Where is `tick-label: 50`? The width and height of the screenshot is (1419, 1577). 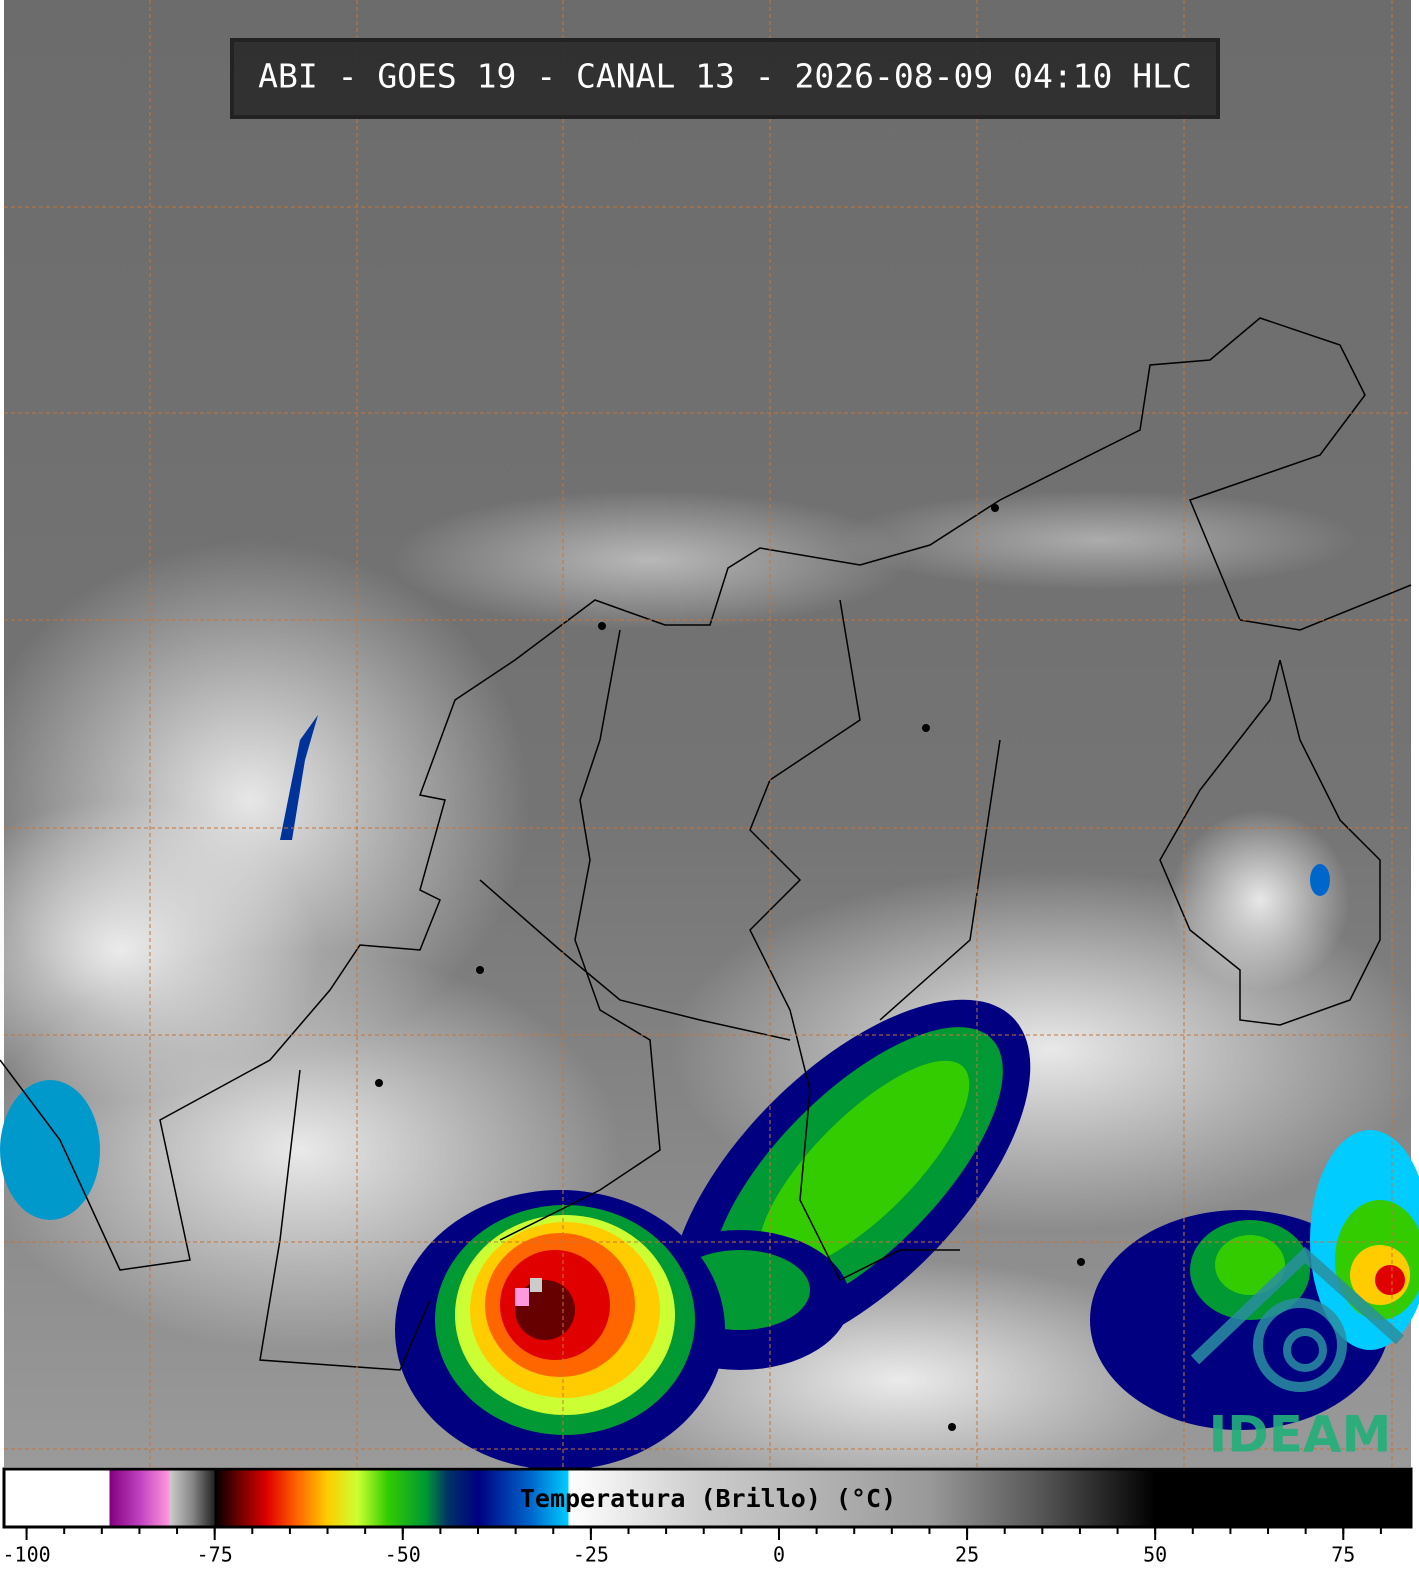
tick-label: 50 is located at coordinates (1155, 1555).